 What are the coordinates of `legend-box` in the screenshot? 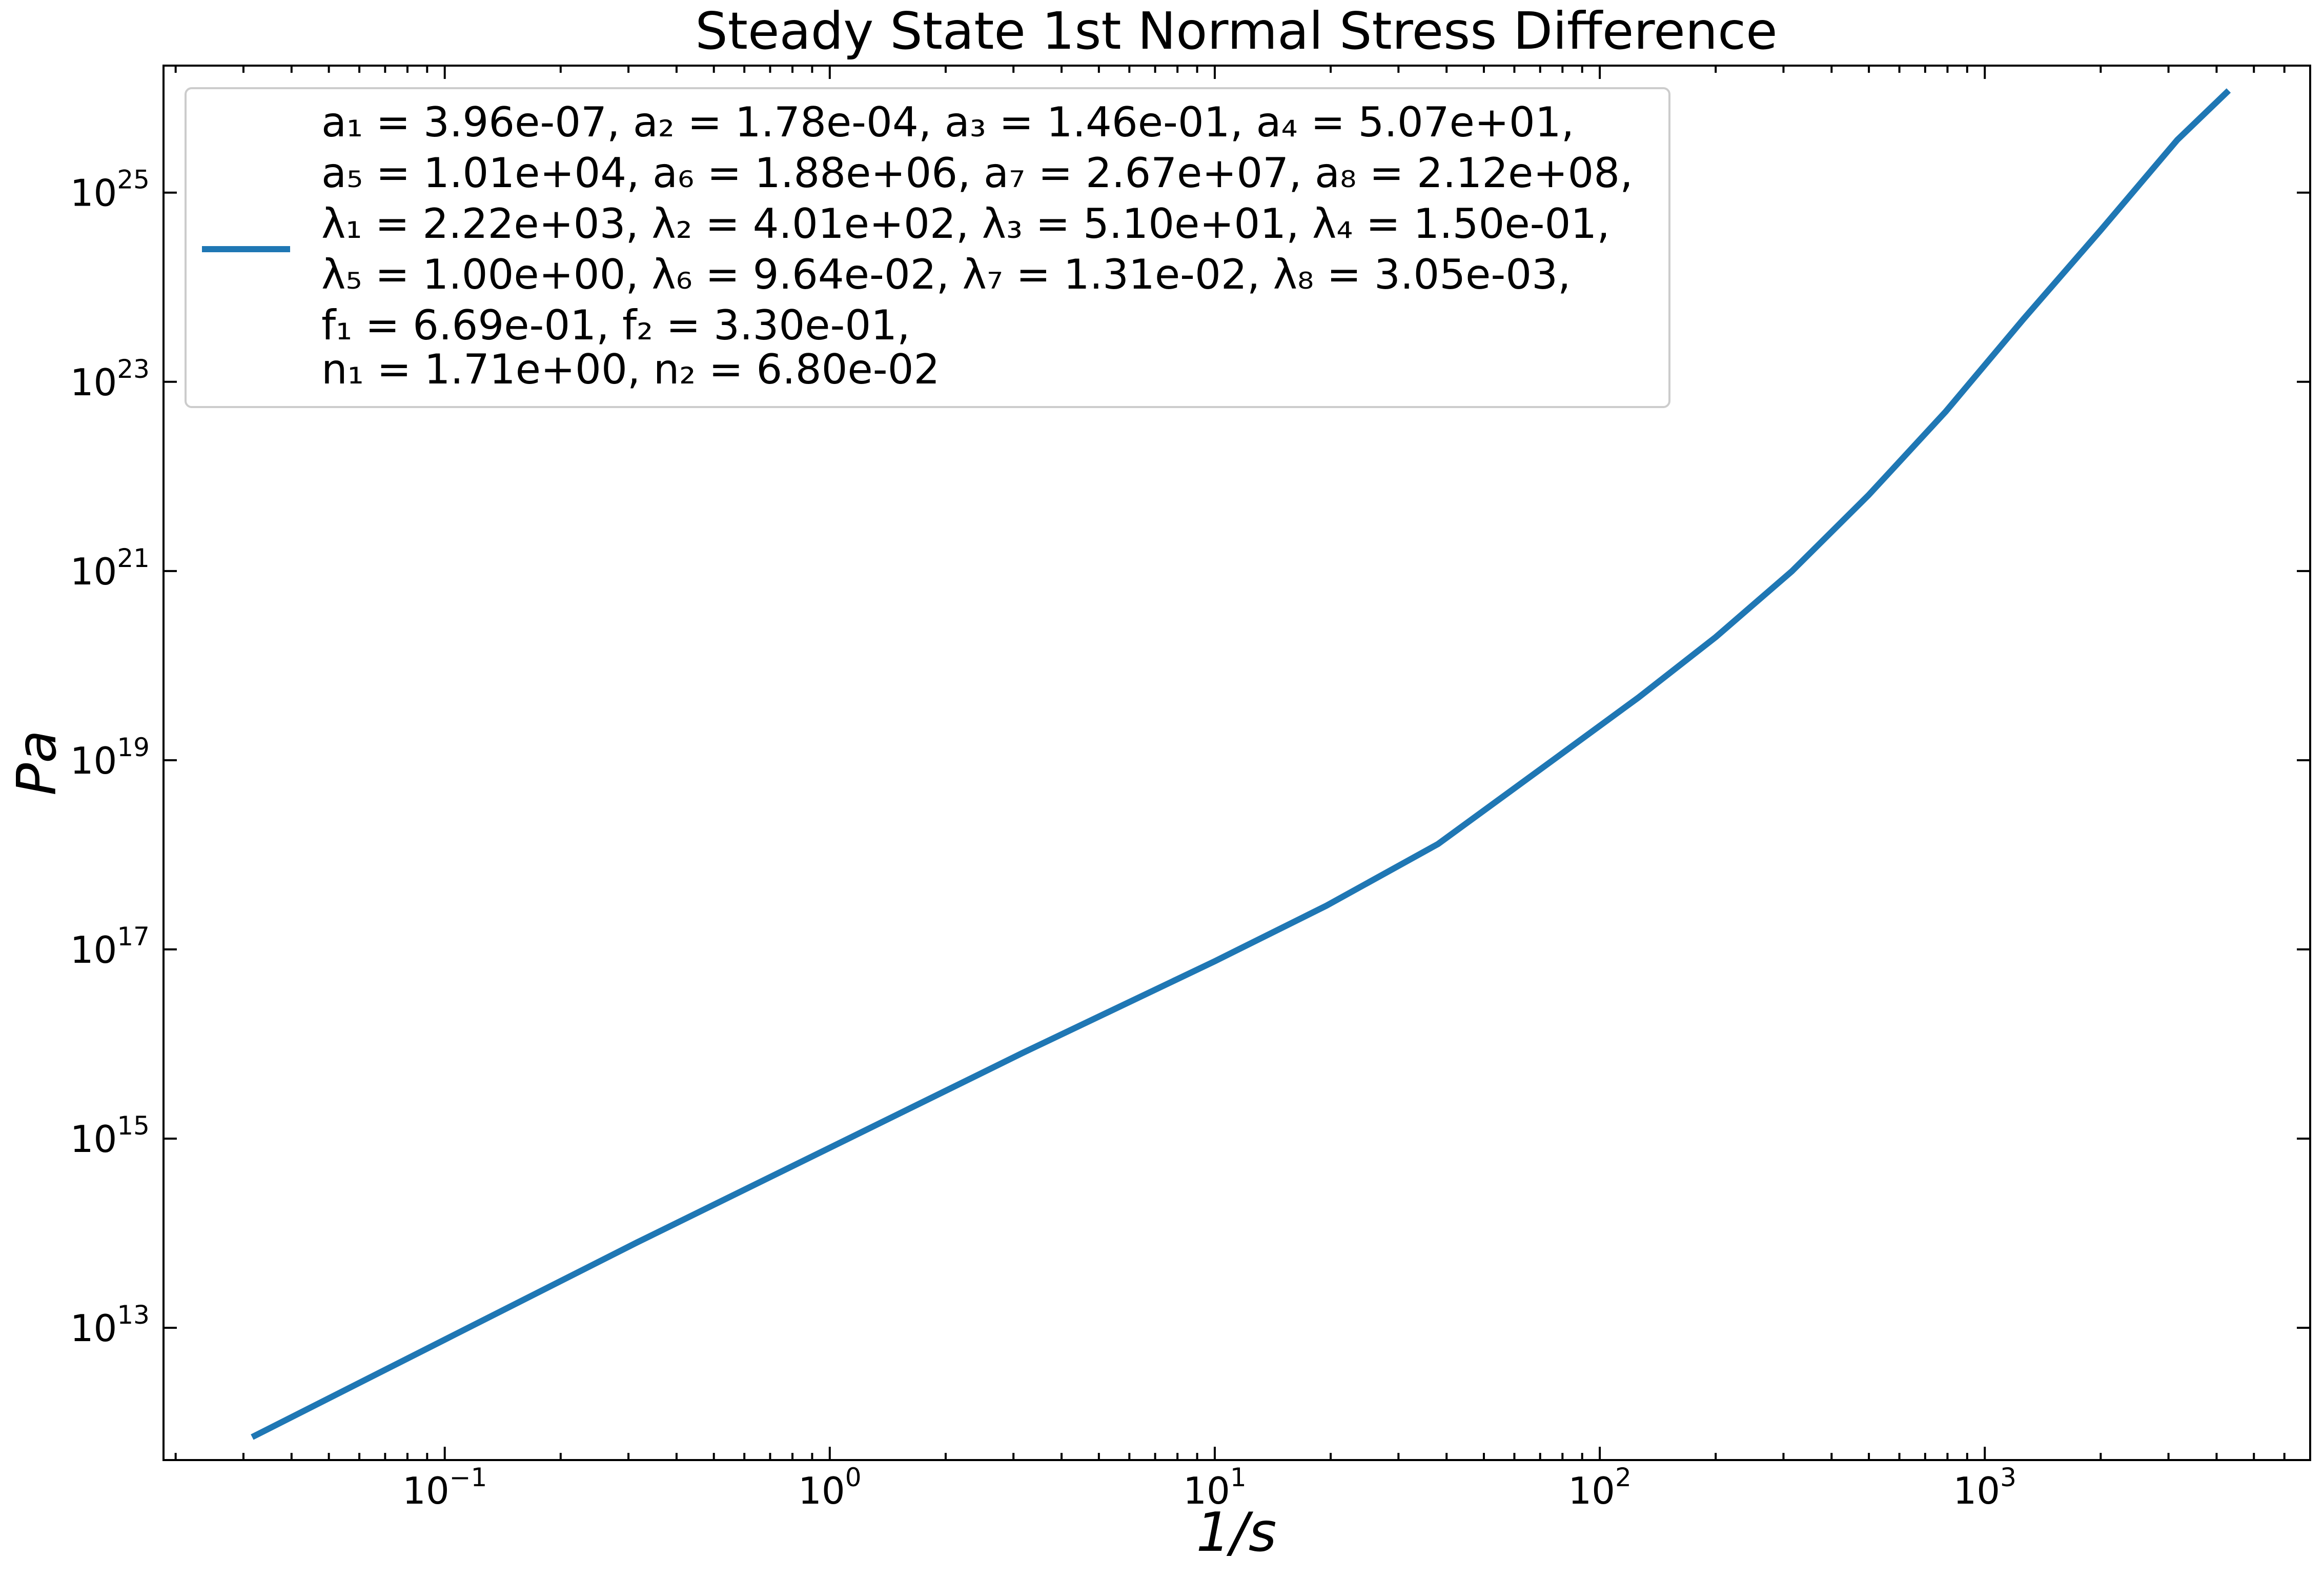 It's located at (928, 248).